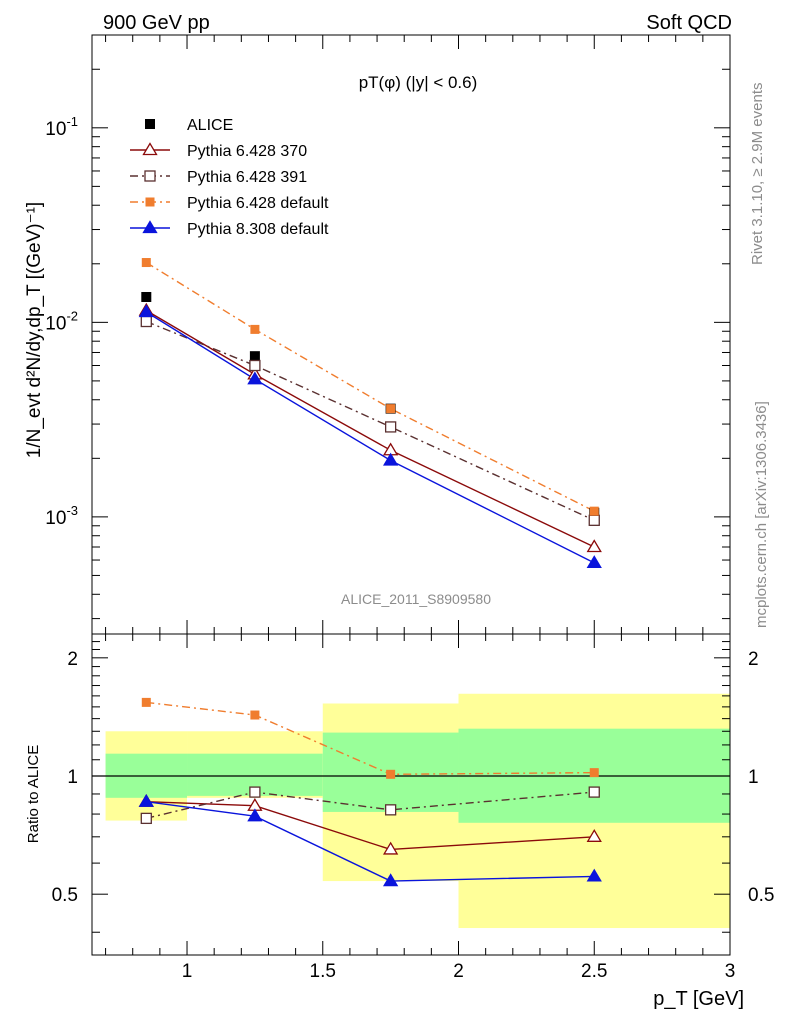  Describe the element at coordinates (247, 177) in the screenshot. I see `legend-label-1: Pythia 6.428 391` at that location.